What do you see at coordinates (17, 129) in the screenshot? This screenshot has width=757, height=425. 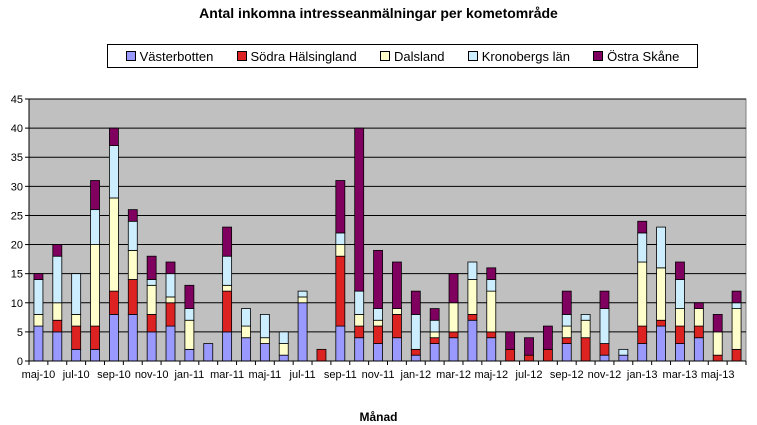 I see `y-tick-label: 40` at bounding box center [17, 129].